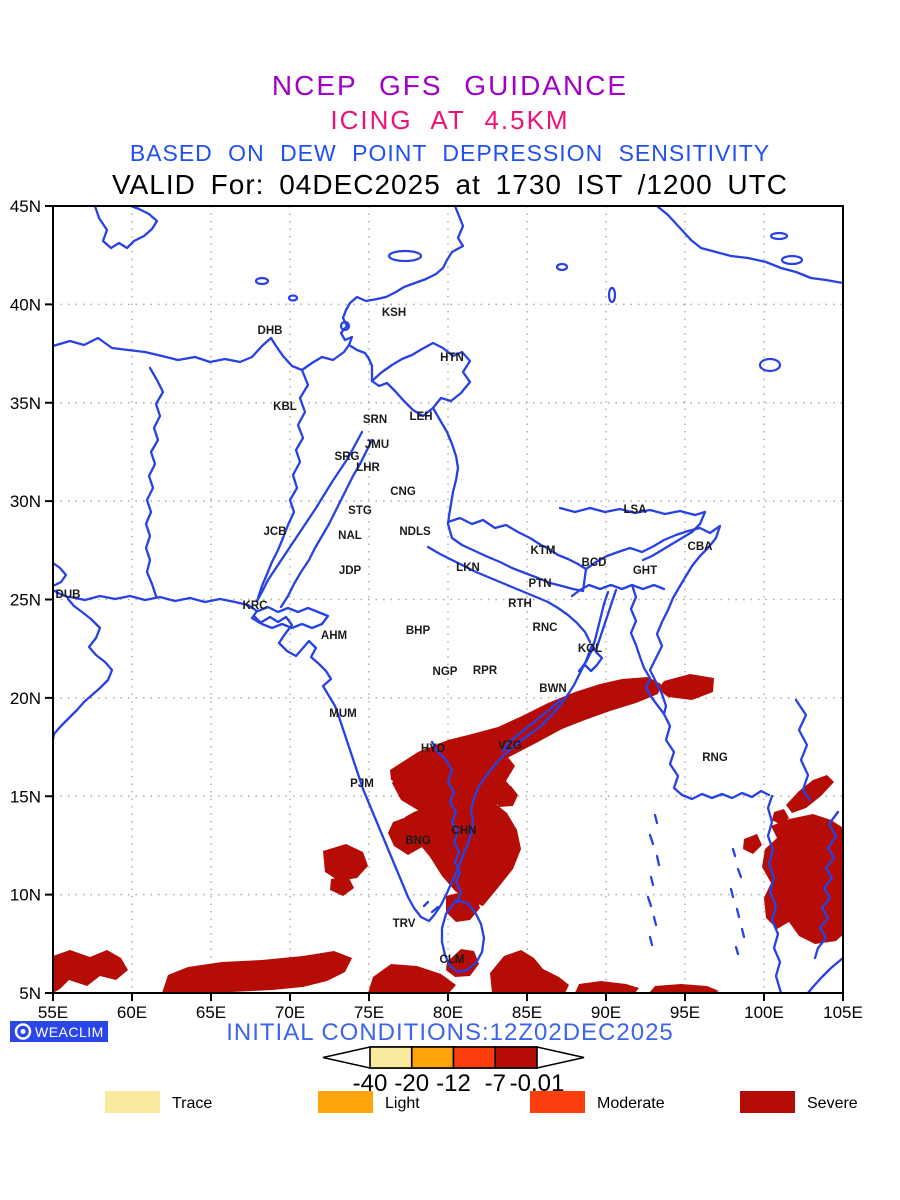 Image resolution: width=900 pixels, height=1200 pixels. Describe the element at coordinates (270, 331) in the screenshot. I see `station-label-dhb: DHB` at that location.